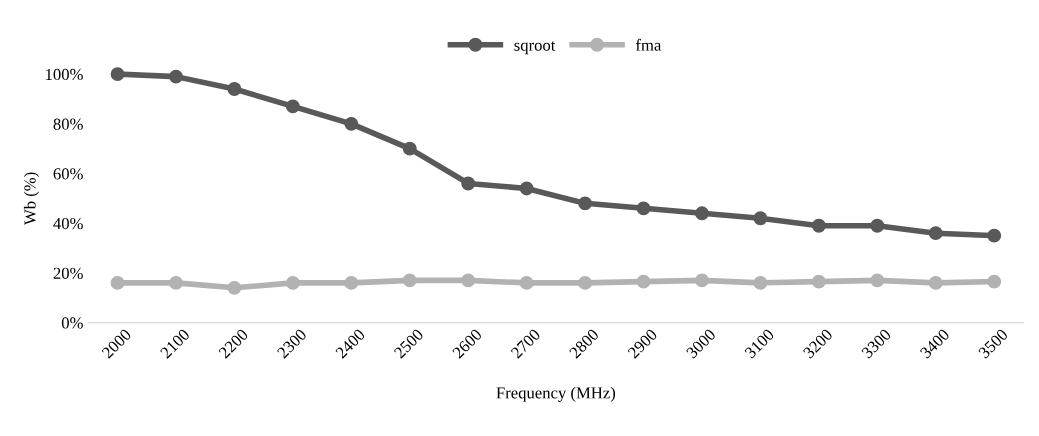  Describe the element at coordinates (68, 174) in the screenshot. I see `y-tick-label: 60%` at that location.